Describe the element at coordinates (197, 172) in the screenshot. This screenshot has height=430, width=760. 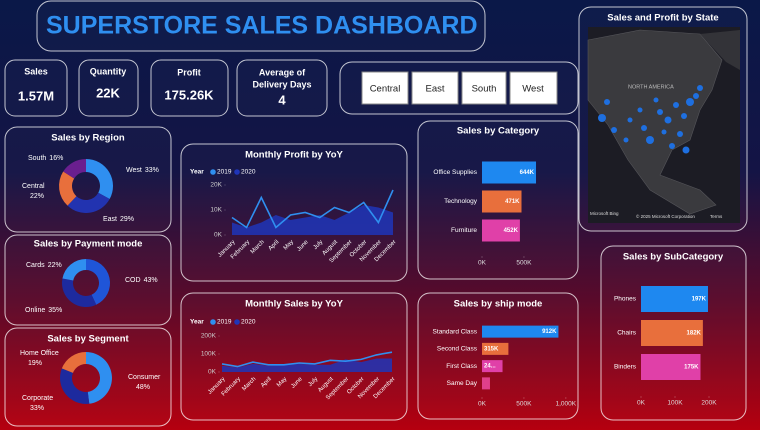
I see `legend-title: Year` at that location.